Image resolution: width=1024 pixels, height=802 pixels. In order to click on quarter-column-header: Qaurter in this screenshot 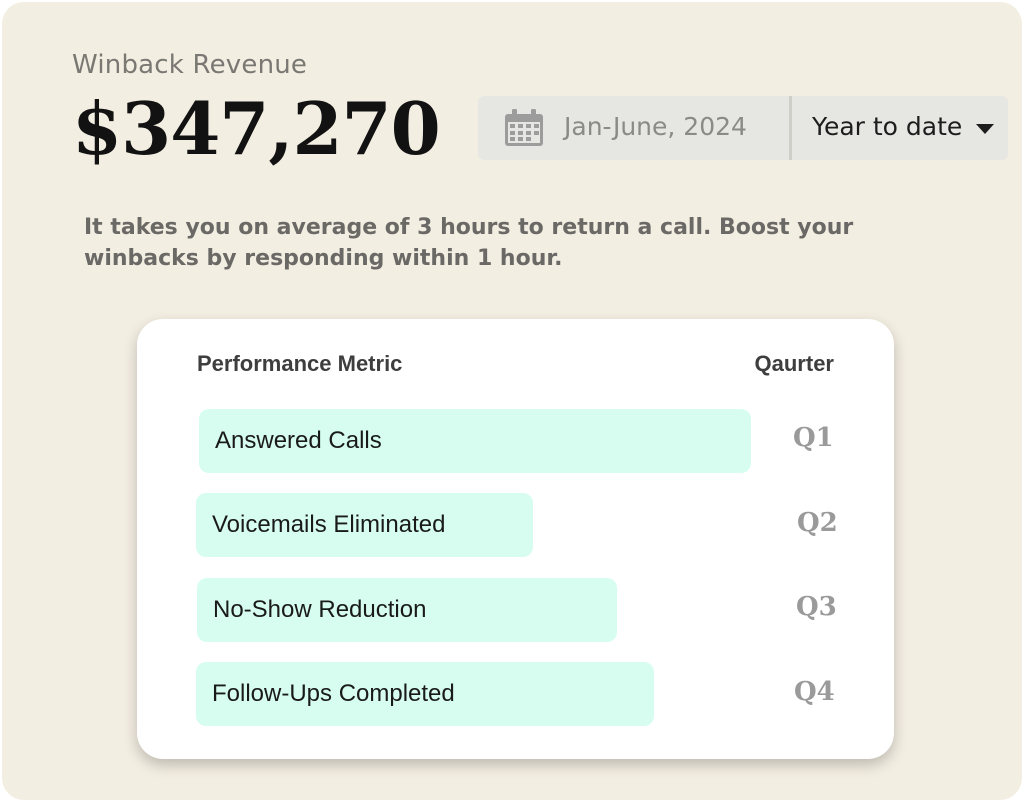, I will do `click(794, 363)`.